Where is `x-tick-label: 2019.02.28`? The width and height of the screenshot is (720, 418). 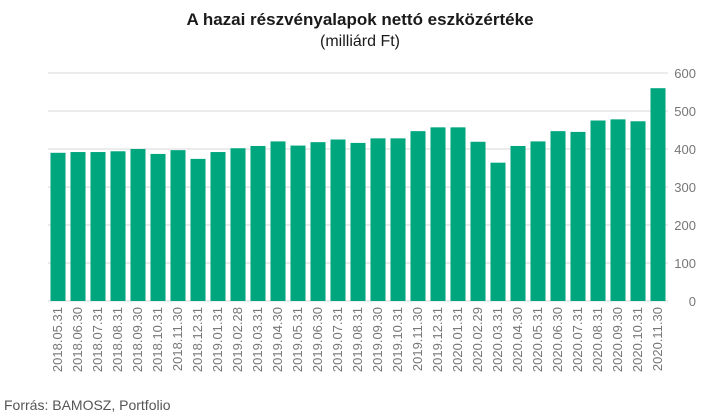 x-tick-label: 2019.02.28 is located at coordinates (237, 339).